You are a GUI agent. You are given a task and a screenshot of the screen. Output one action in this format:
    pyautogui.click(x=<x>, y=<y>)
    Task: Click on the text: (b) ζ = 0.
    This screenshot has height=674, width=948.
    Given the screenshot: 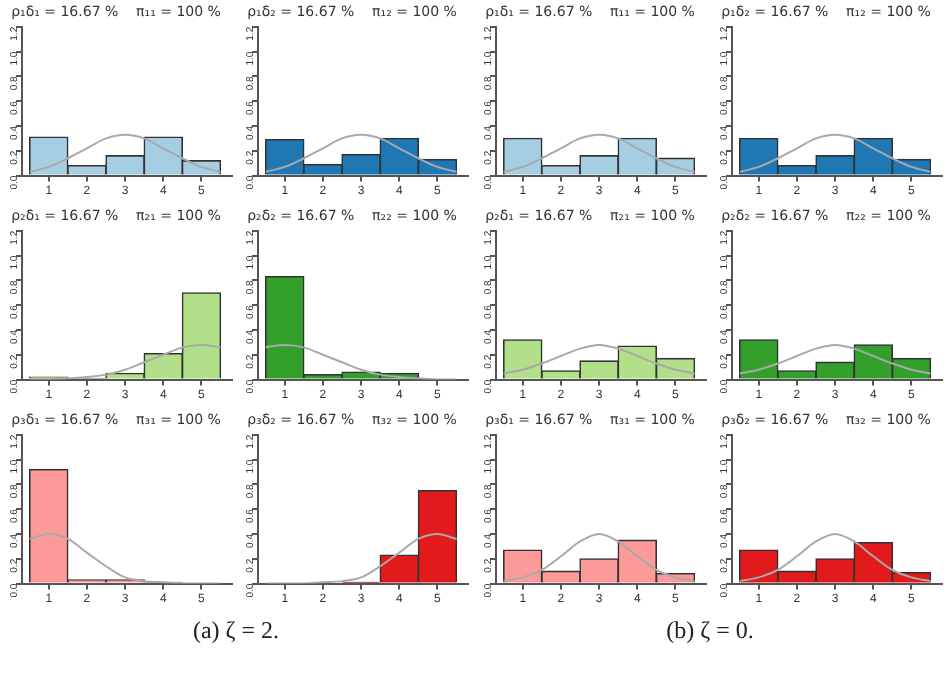 What is the action you would take?
    pyautogui.click(x=710, y=631)
    